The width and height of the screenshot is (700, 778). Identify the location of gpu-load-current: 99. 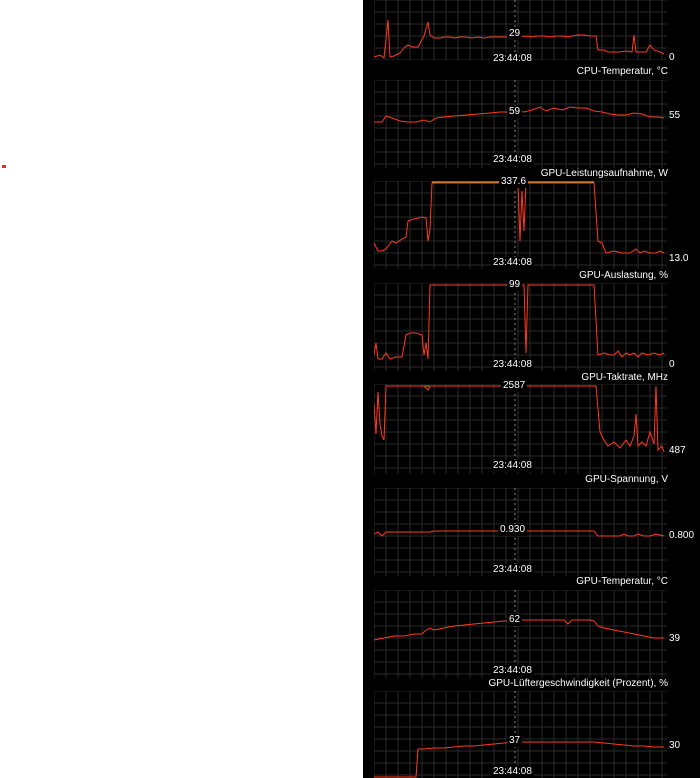
(515, 285).